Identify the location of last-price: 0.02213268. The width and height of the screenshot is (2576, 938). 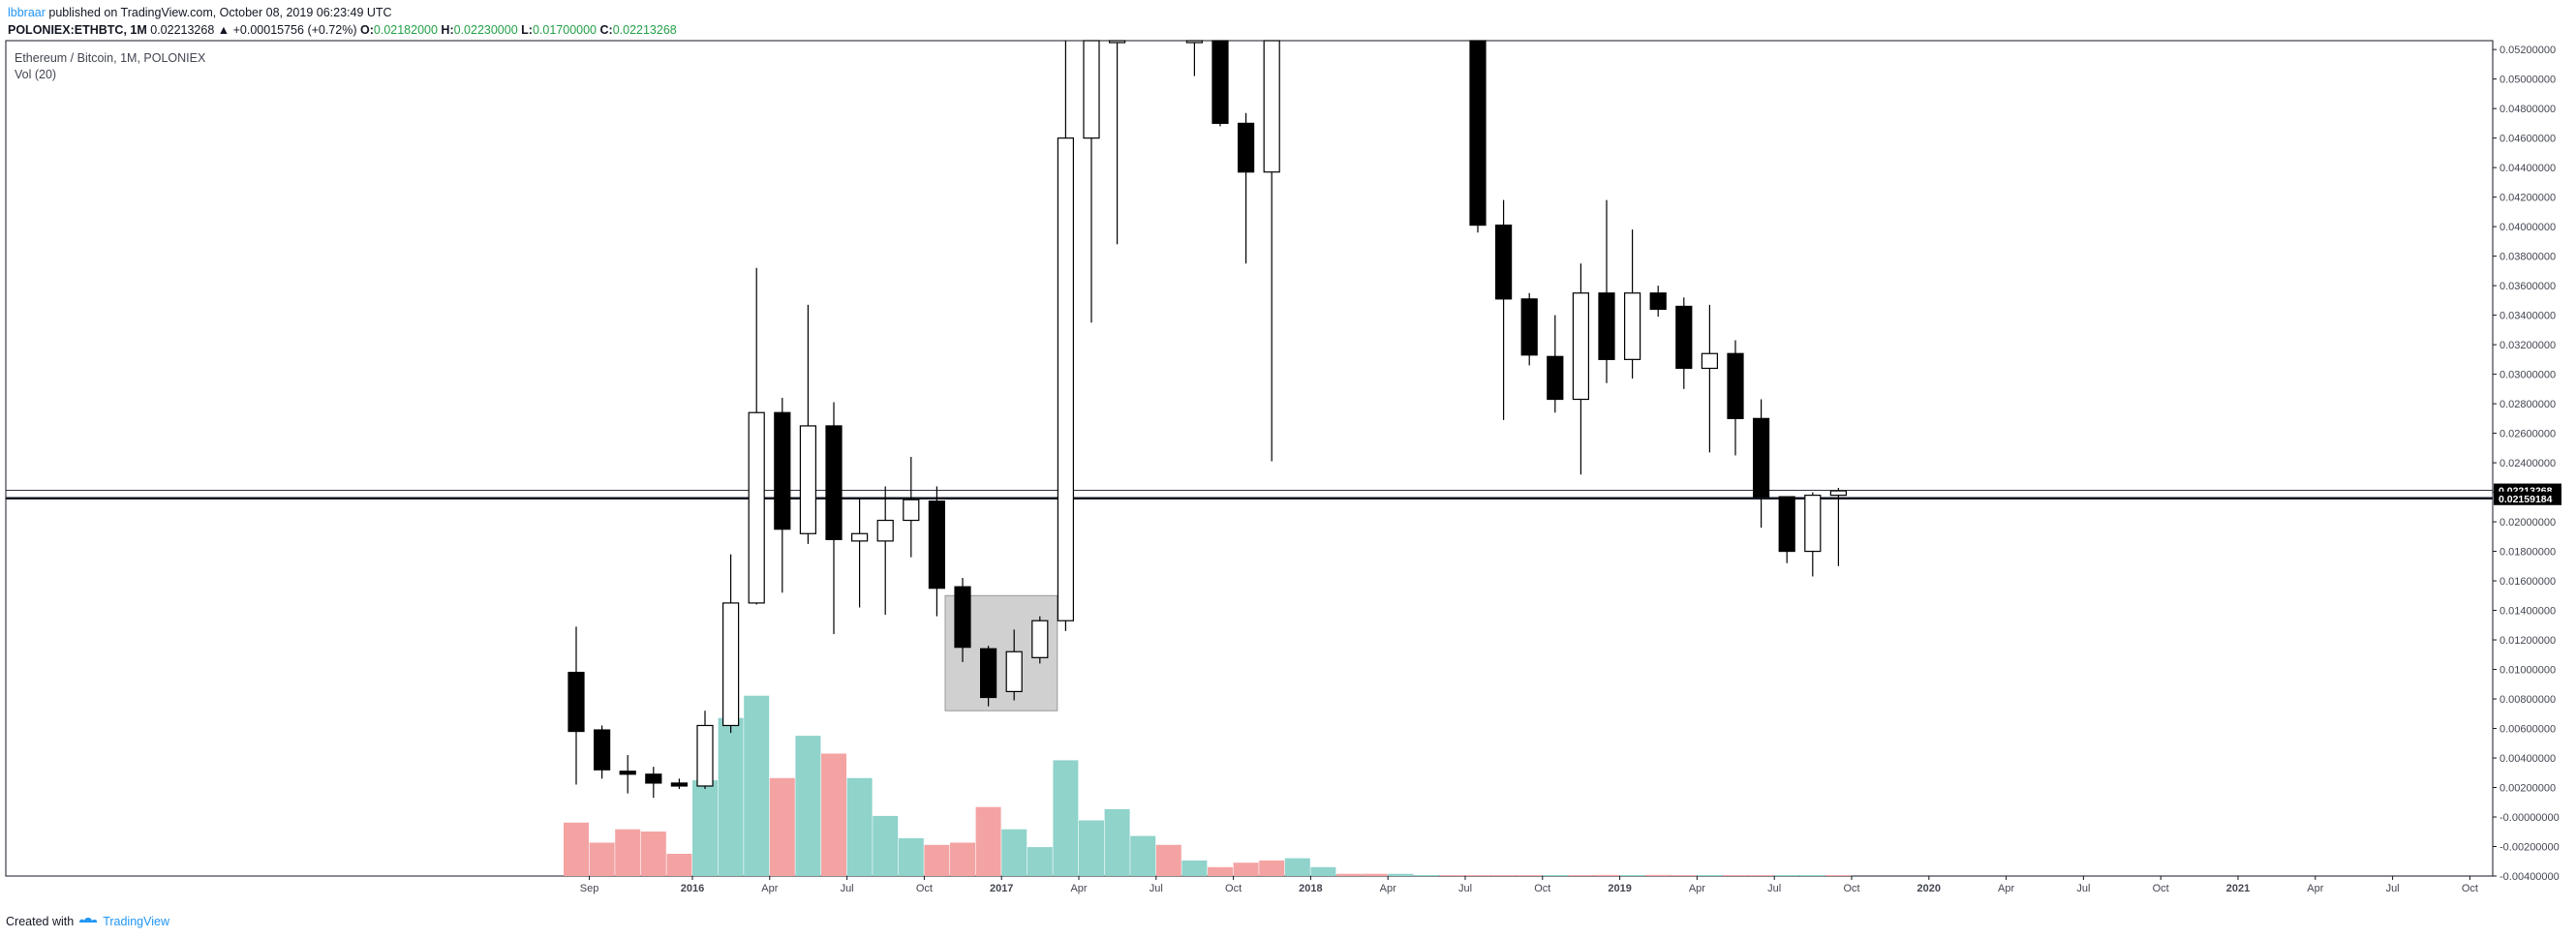
(182, 30).